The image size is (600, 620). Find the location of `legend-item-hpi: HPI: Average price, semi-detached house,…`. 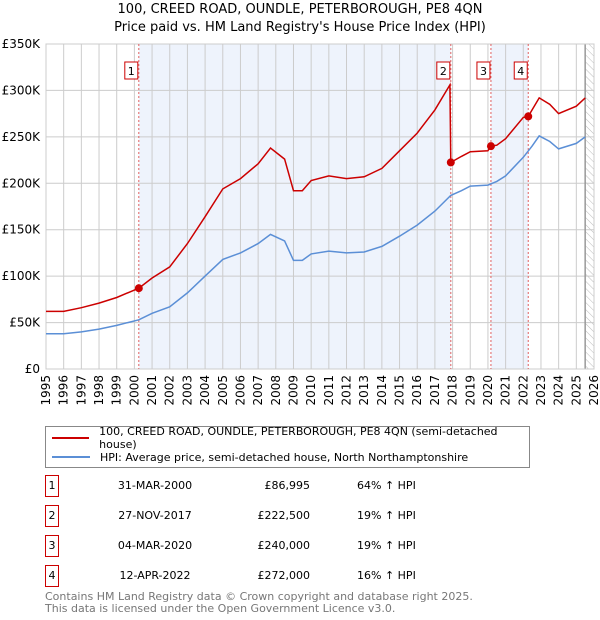

legend-item-hpi: HPI: Average price, semi-detached house,… is located at coordinates (260, 457).